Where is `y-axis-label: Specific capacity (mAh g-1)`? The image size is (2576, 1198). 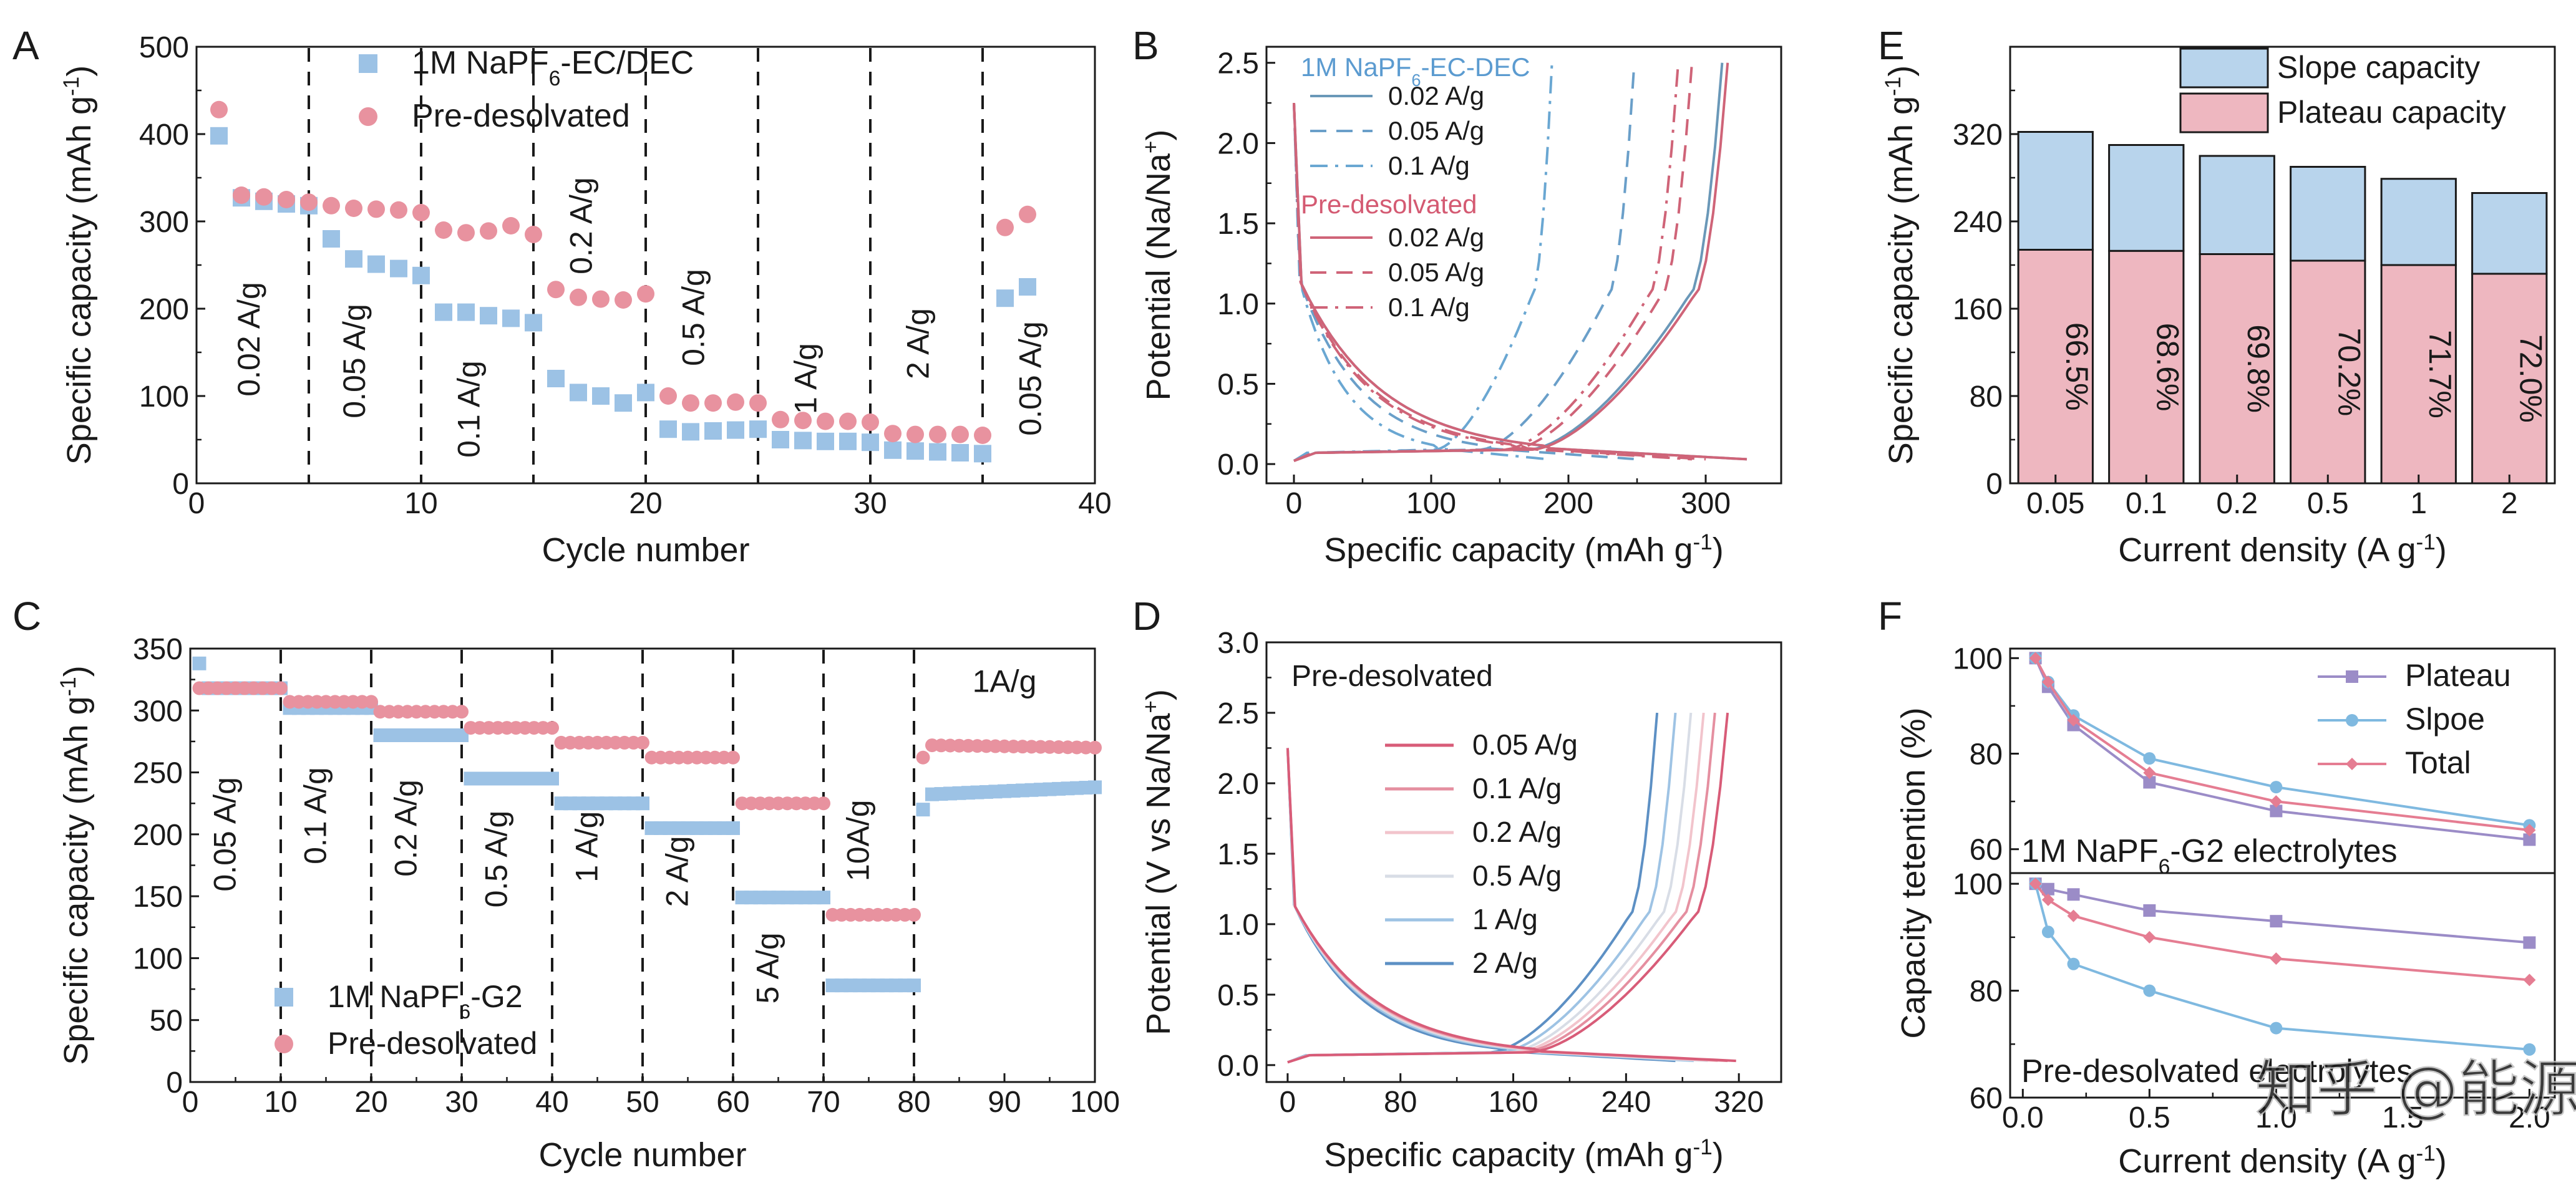 y-axis-label: Specific capacity (mAh g-1) is located at coordinates (1901, 265).